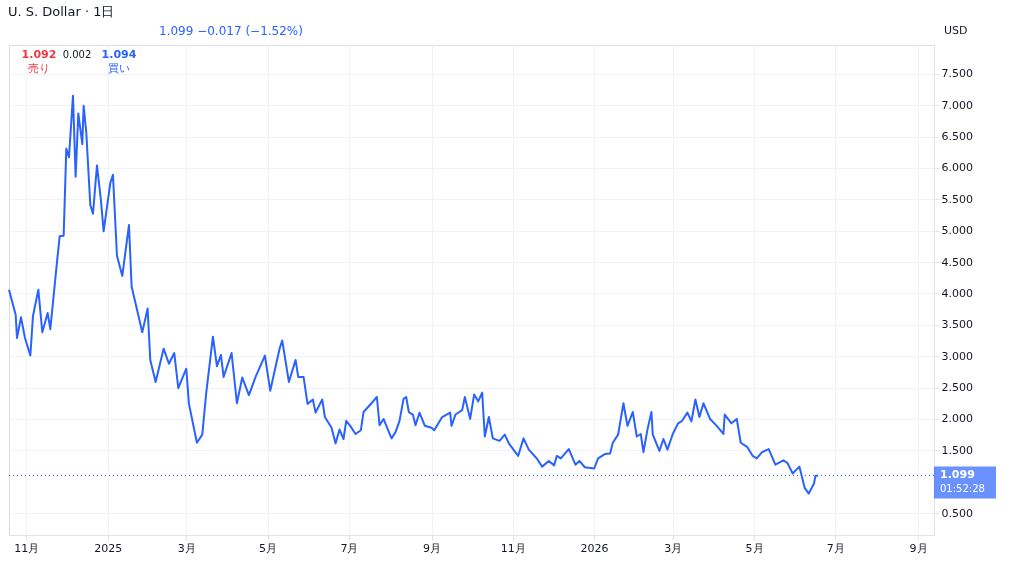 The image size is (1024, 578). I want to click on y-tick-label: 5.500, so click(957, 199).